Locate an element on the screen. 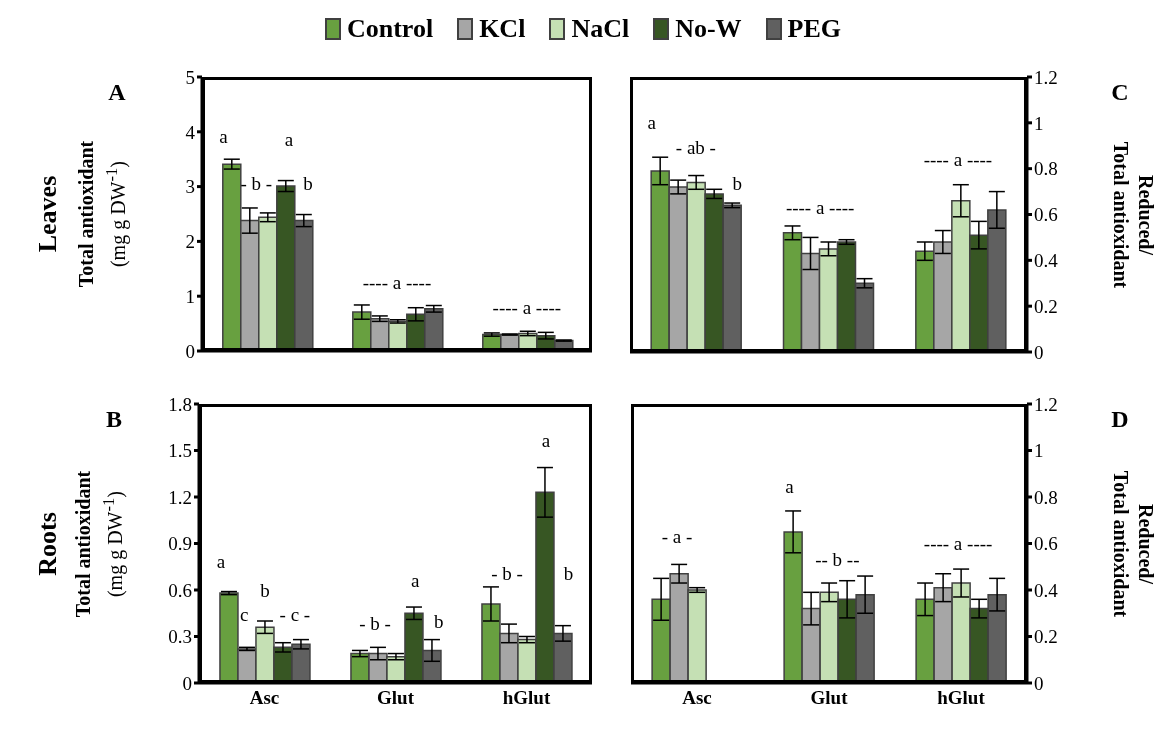  y-tick-label: 5 is located at coordinates (190, 77).